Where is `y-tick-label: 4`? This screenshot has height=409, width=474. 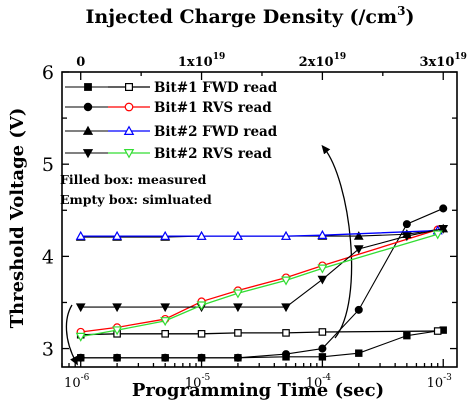
y-tick-label: 4 is located at coordinates (48, 257).